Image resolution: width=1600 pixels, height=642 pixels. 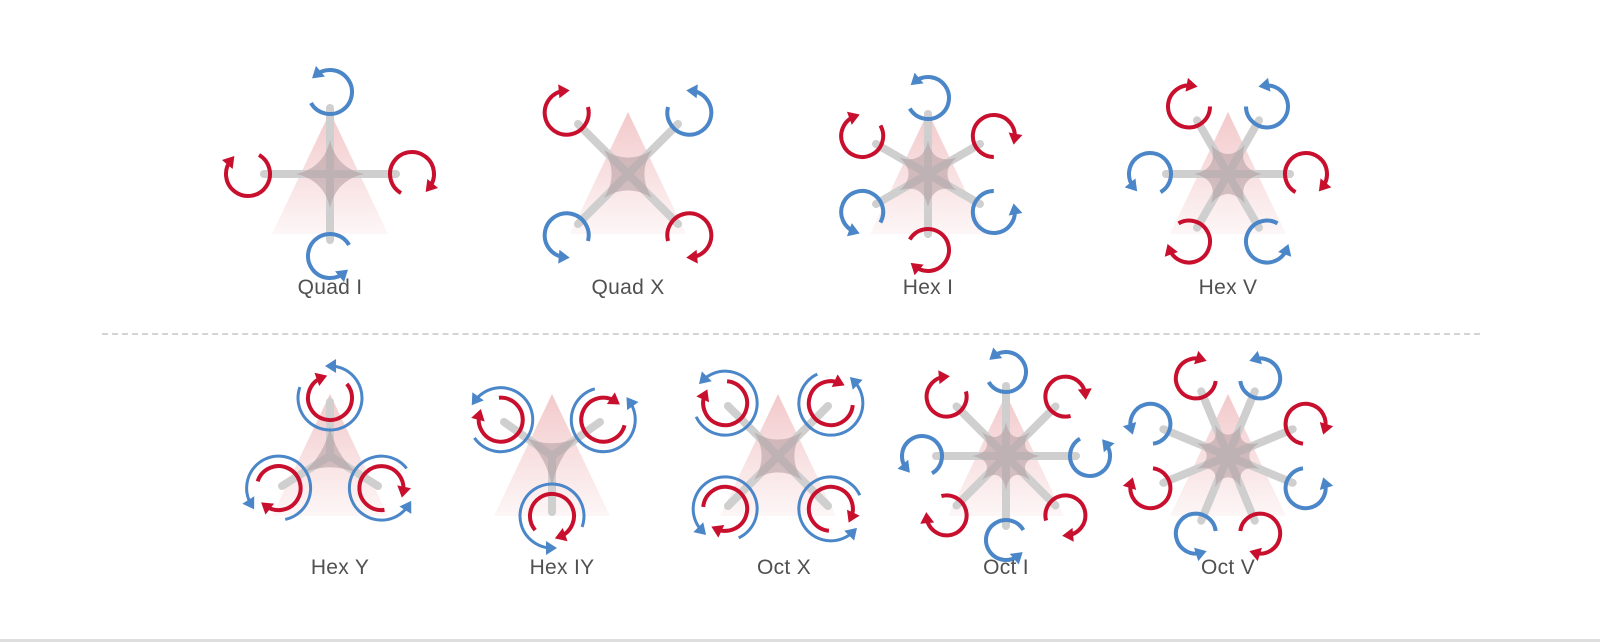 What do you see at coordinates (555, 470) in the screenshot?
I see `hex-iy-frame-diagram` at bounding box center [555, 470].